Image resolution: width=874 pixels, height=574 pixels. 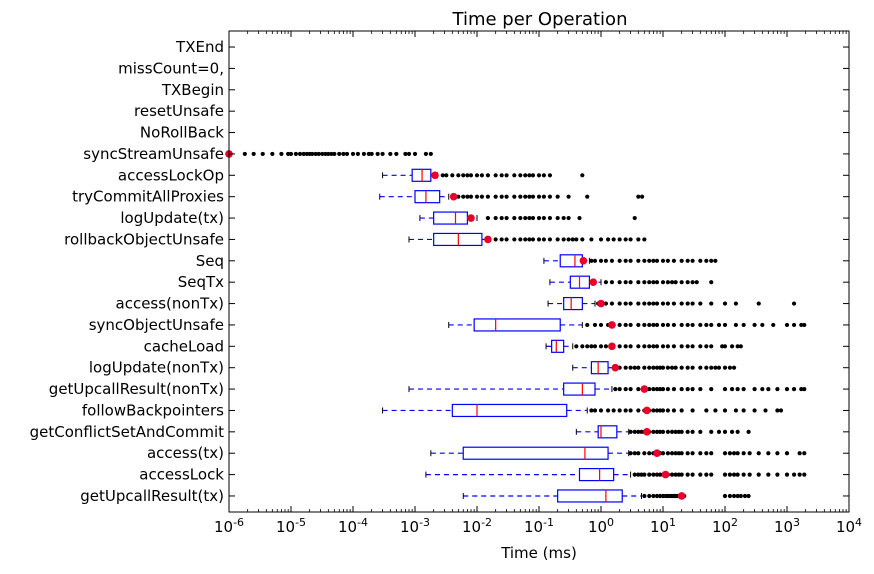 I want to click on category-label: getUpcallResult(tx), so click(x=152, y=496).